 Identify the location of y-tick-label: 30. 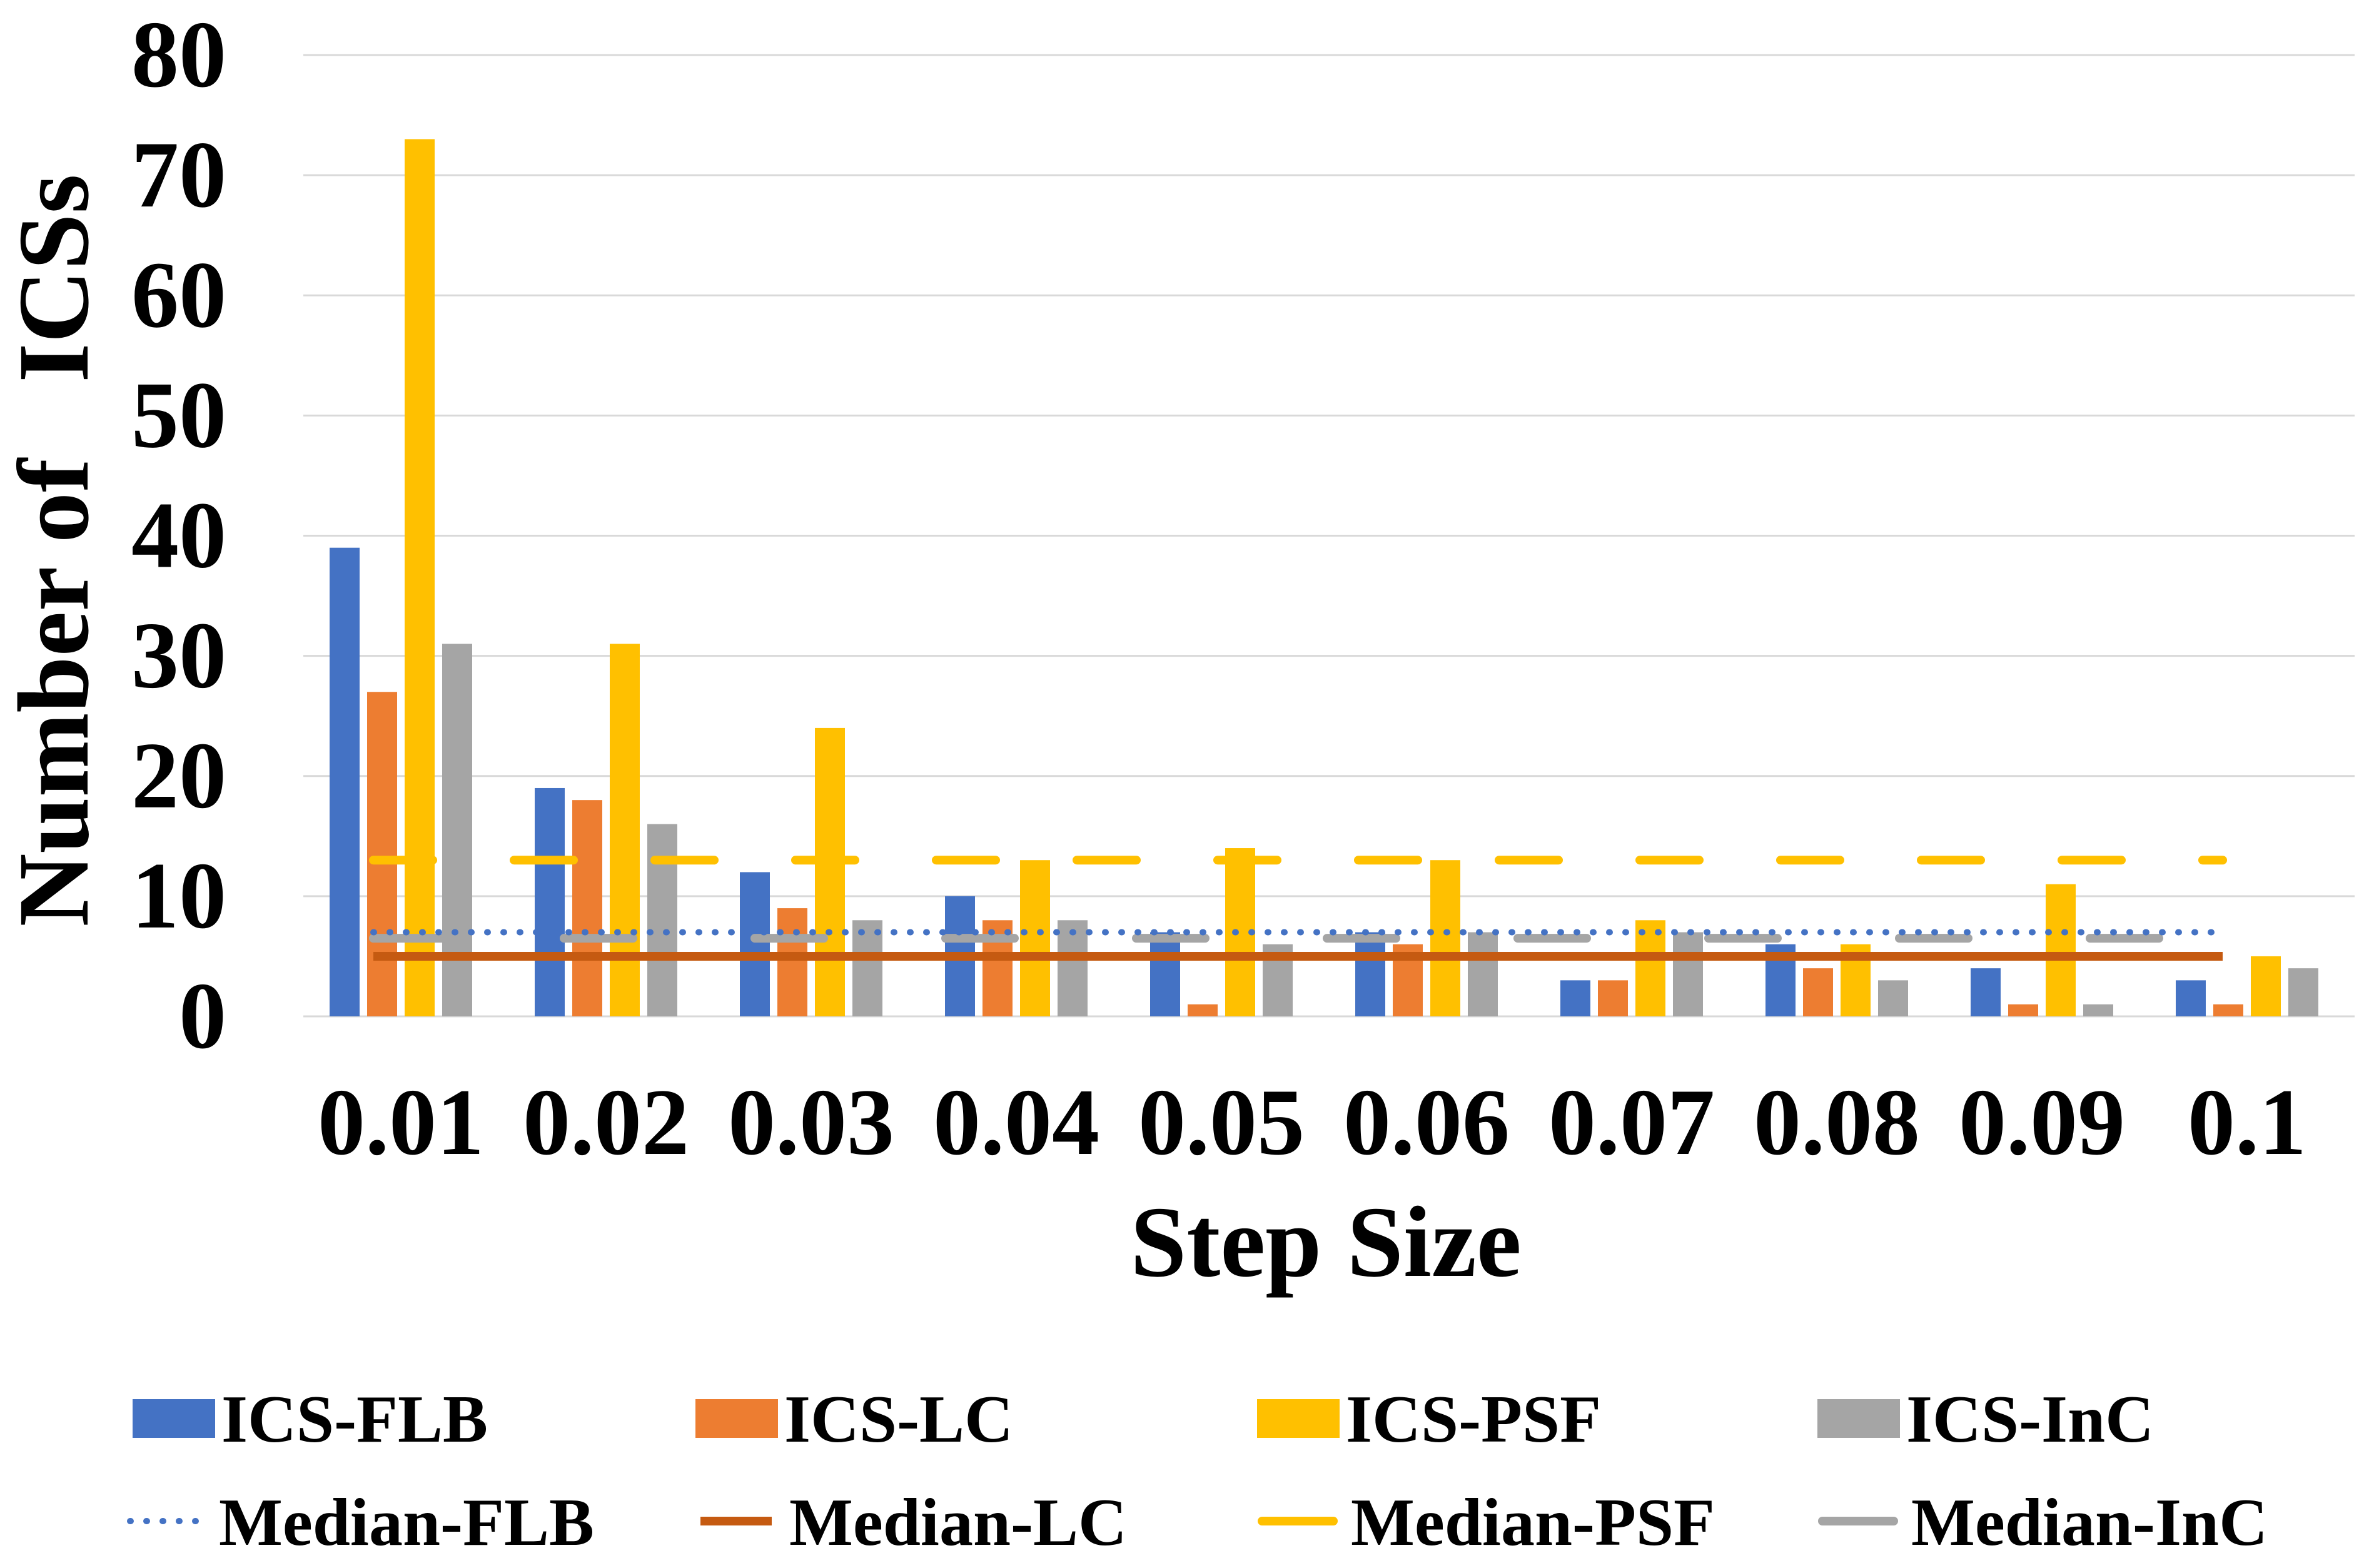
(178, 655).